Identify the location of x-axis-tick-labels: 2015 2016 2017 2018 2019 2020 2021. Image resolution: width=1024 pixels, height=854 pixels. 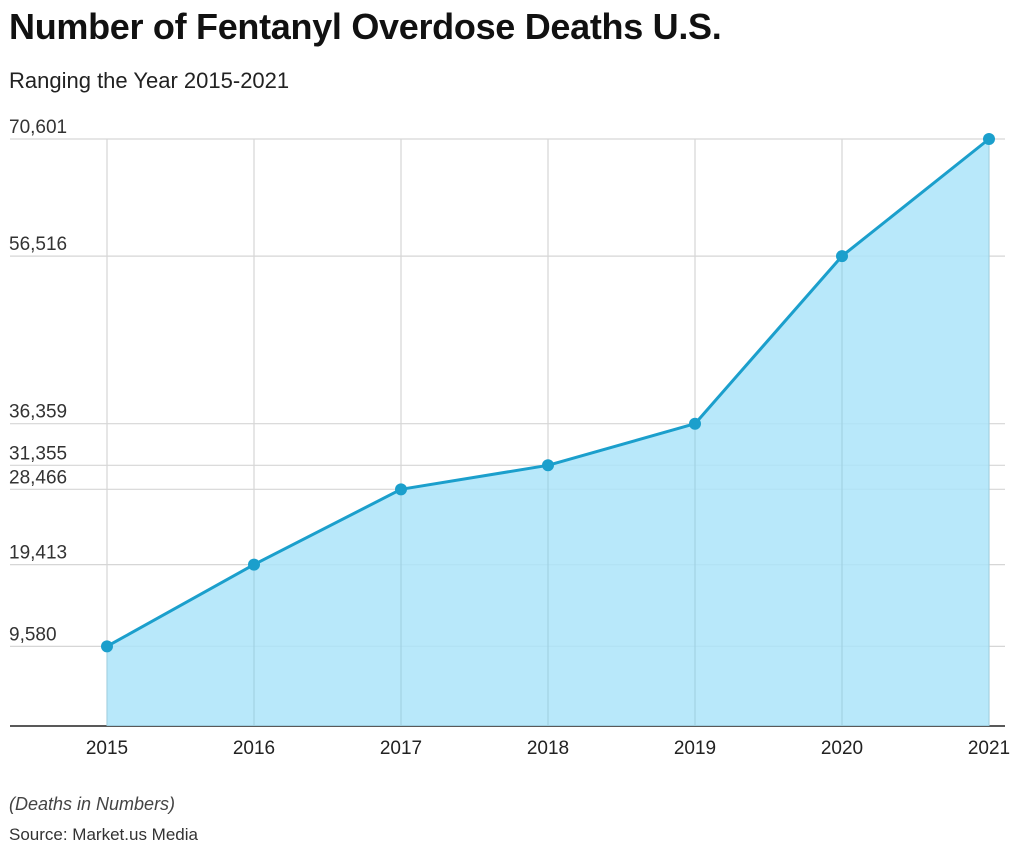
(548, 748).